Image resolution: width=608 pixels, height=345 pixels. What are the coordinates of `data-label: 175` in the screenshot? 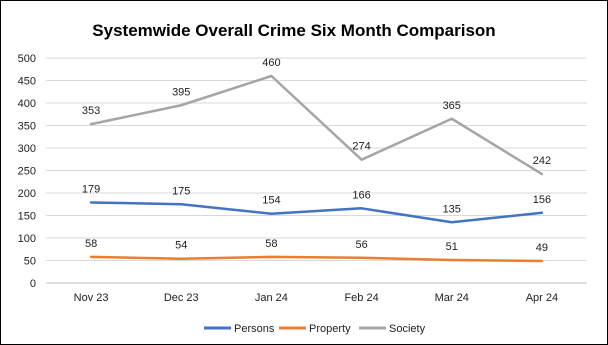 It's located at (181, 191).